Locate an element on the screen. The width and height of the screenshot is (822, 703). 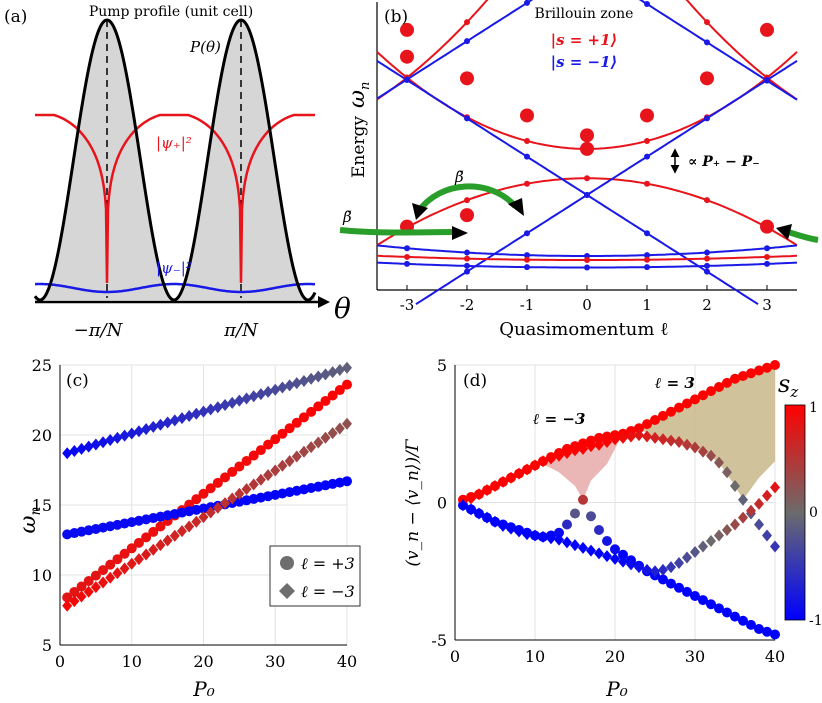
y-tick-label: 5 is located at coordinates (47, 645).